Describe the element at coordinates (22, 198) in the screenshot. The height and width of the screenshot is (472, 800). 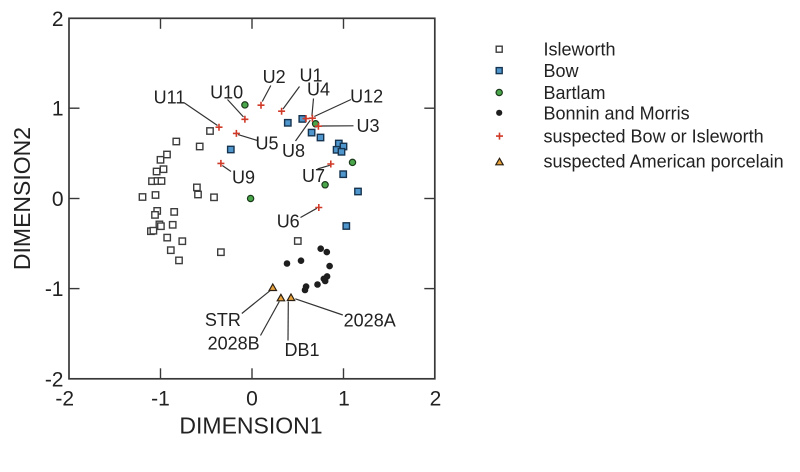
I see `svg-text: DIMENSION2` at that location.